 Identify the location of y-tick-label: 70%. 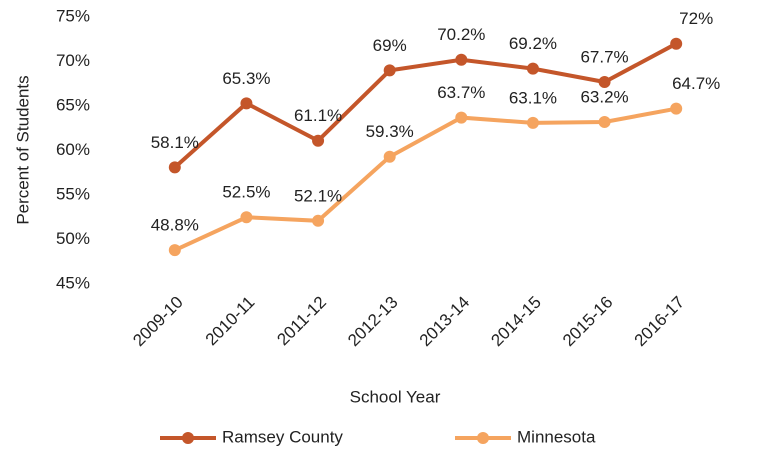
(73, 60).